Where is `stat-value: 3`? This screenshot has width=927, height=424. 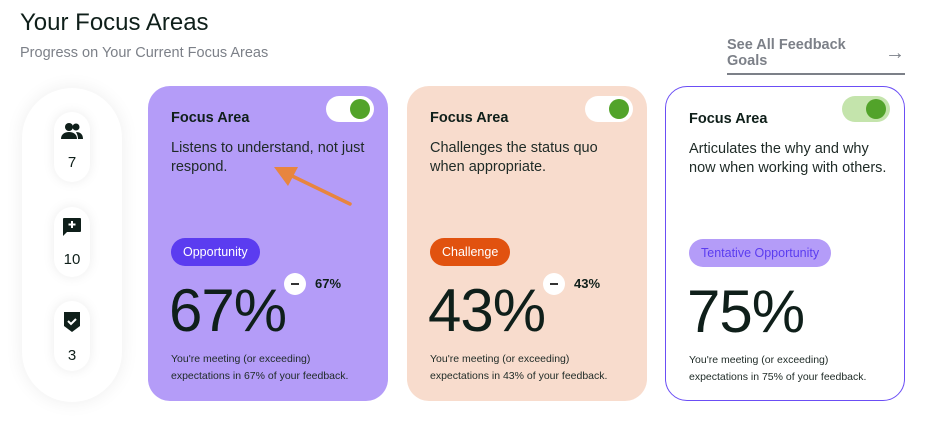
stat-value: 3 is located at coordinates (72, 355).